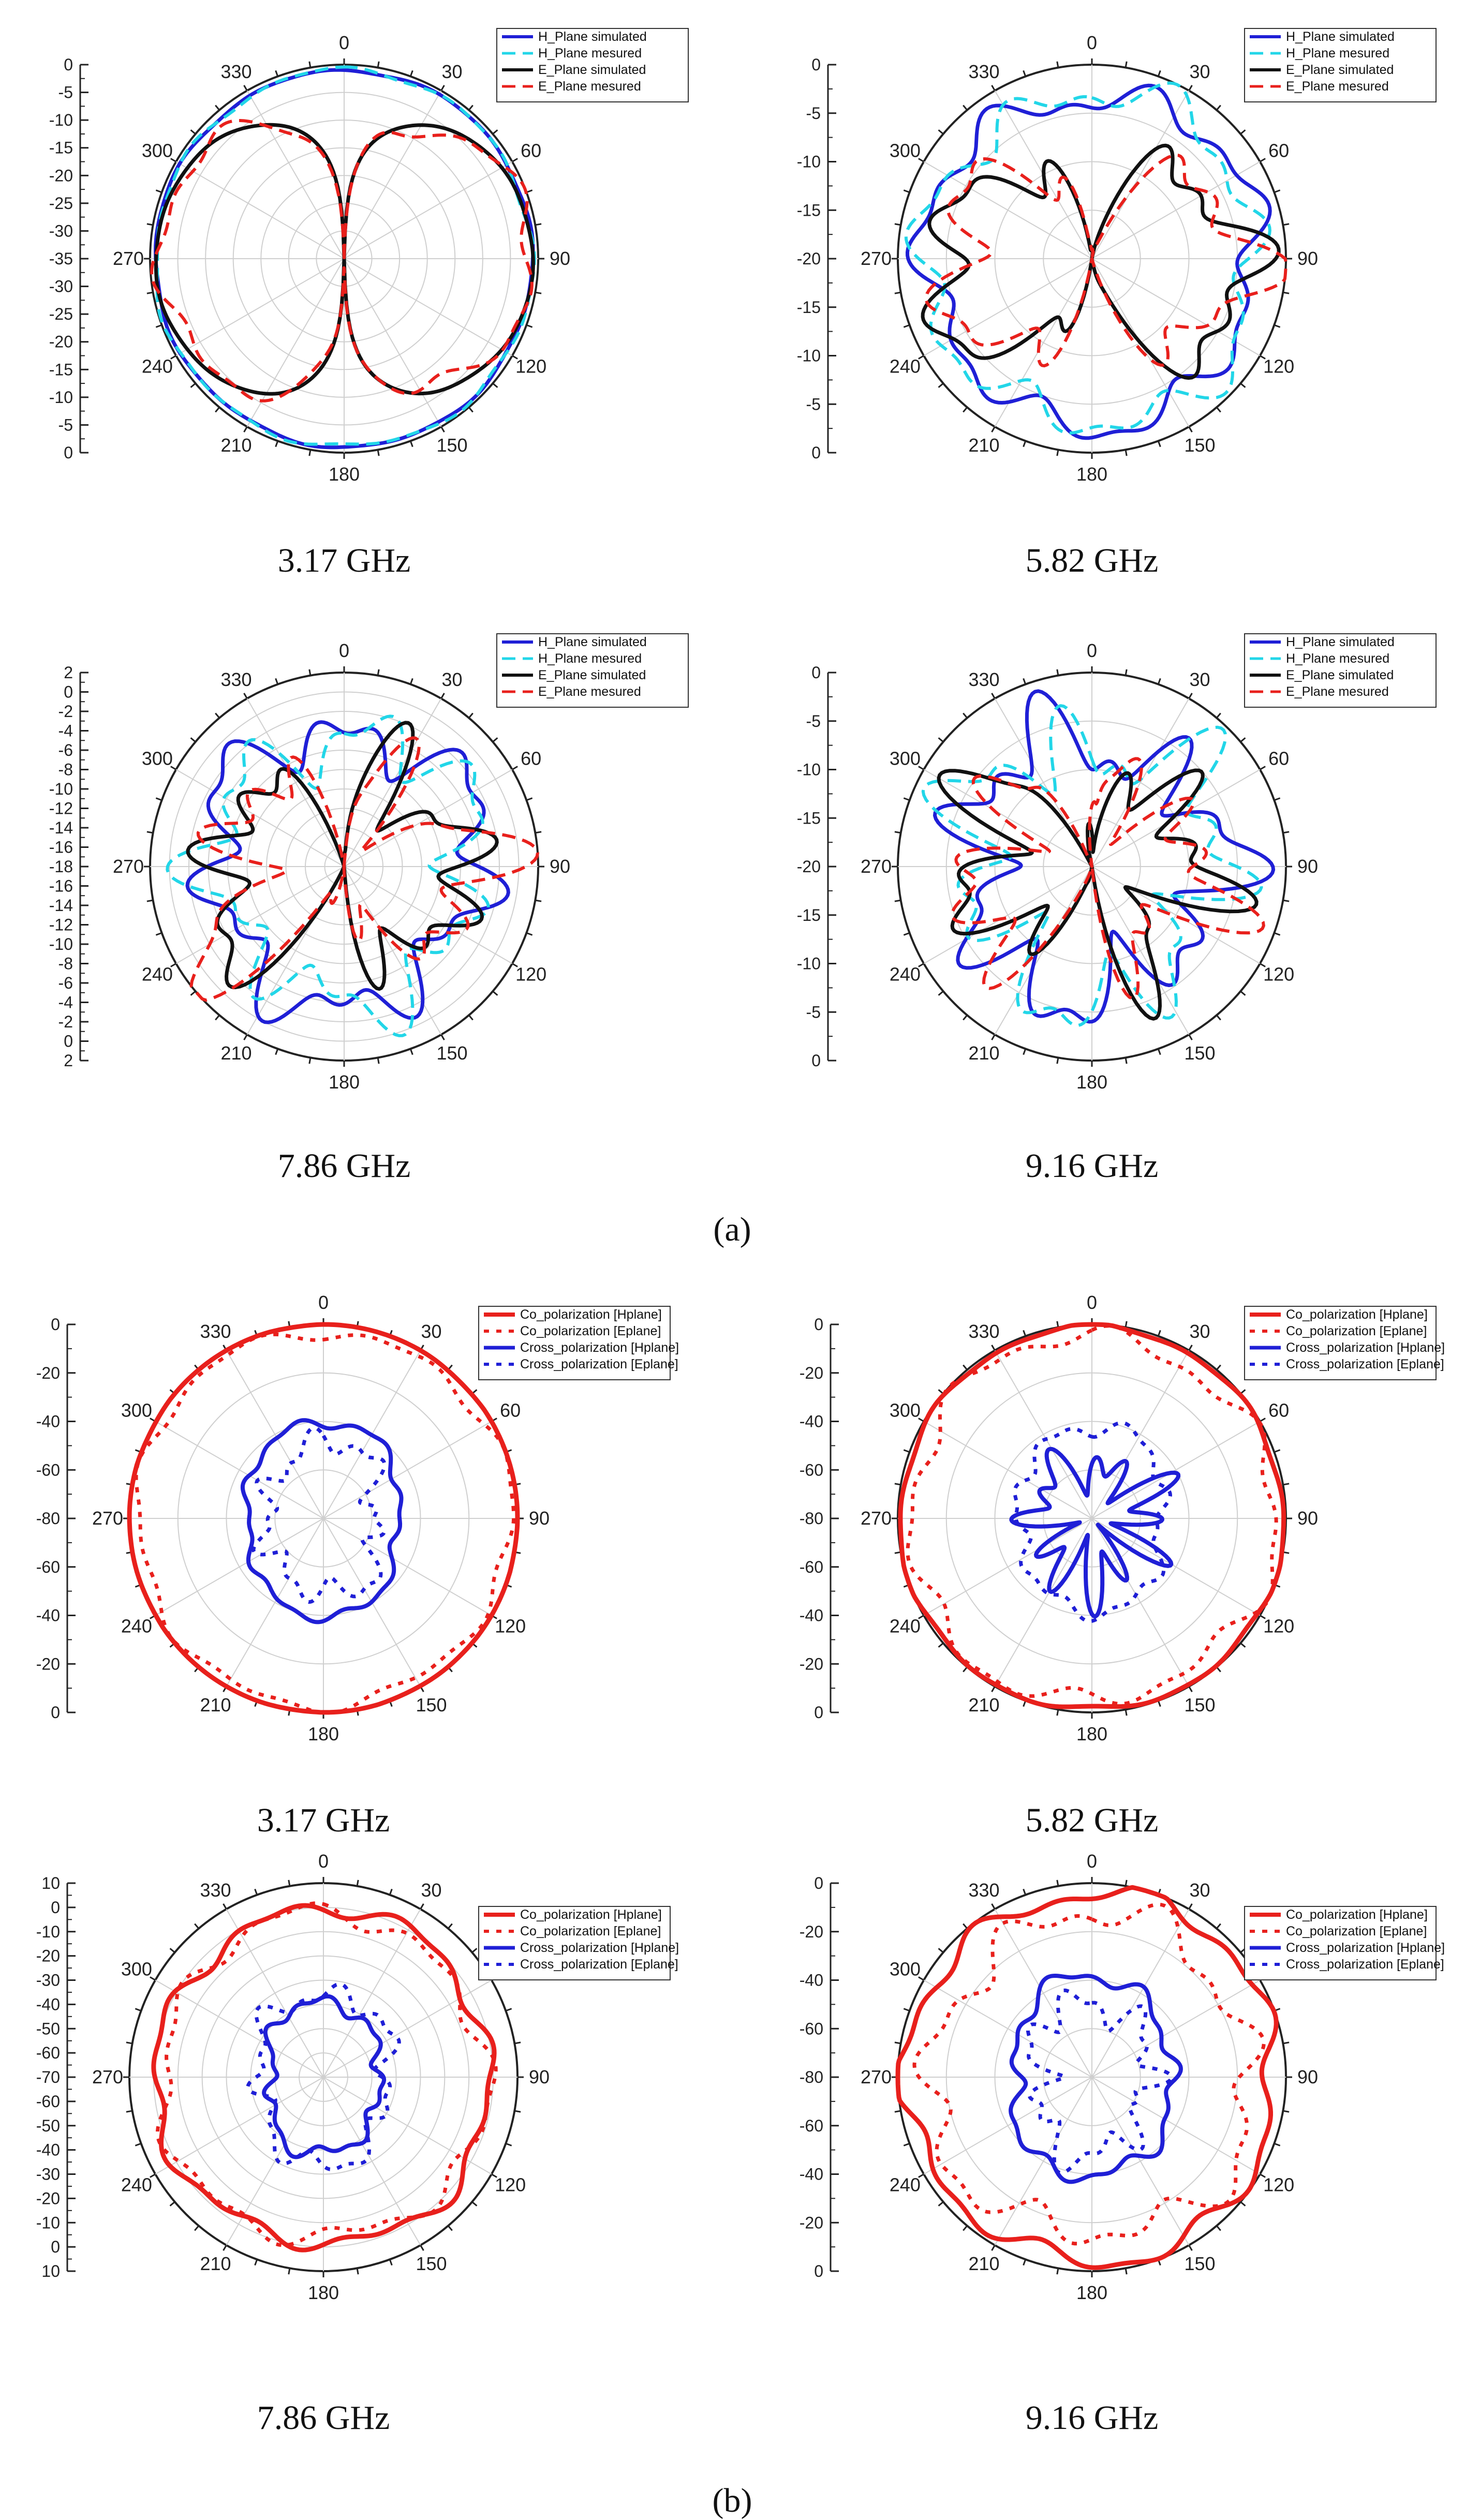  I want to click on legend-entry: Co_polarization [Hplane], so click(1357, 1314).